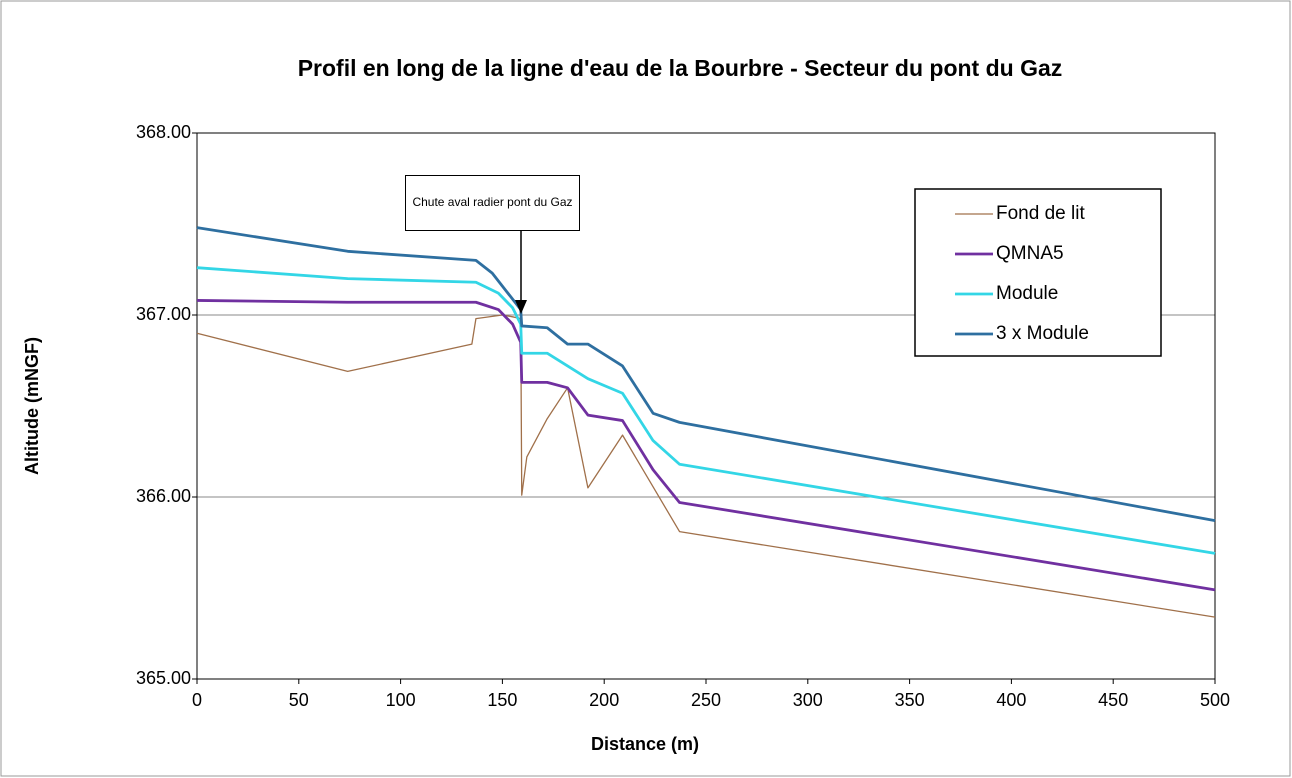  Describe the element at coordinates (1011, 700) in the screenshot. I see `x-tick-label: 400` at that location.